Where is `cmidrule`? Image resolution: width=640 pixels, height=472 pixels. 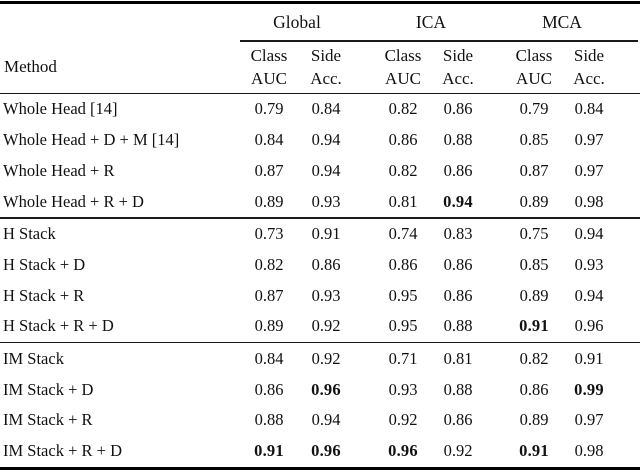
cmidrule is located at coordinates (439, 41).